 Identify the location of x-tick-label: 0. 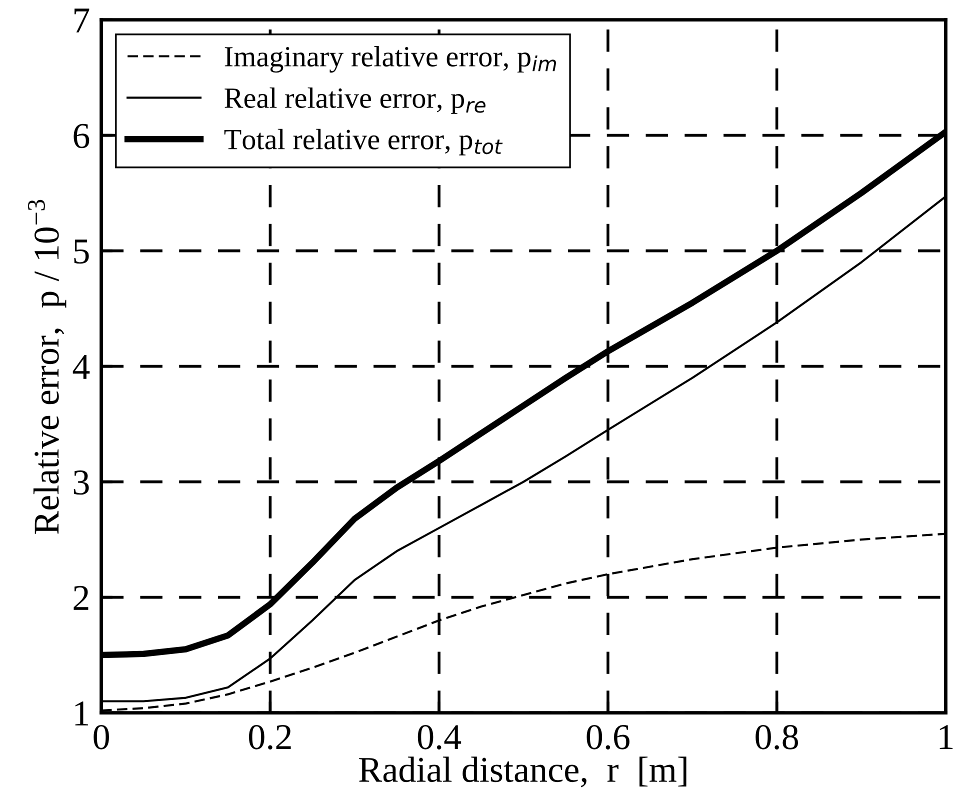
(101, 737).